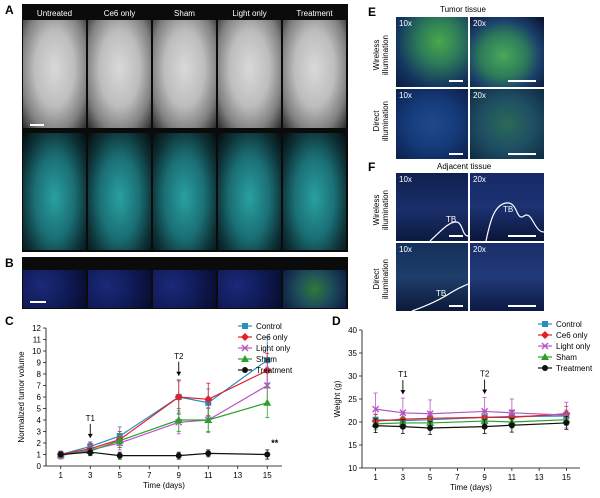 This screenshot has width=600, height=498. Describe the element at coordinates (36, 328) in the screenshot. I see `y-tick-label: 12` at that location.